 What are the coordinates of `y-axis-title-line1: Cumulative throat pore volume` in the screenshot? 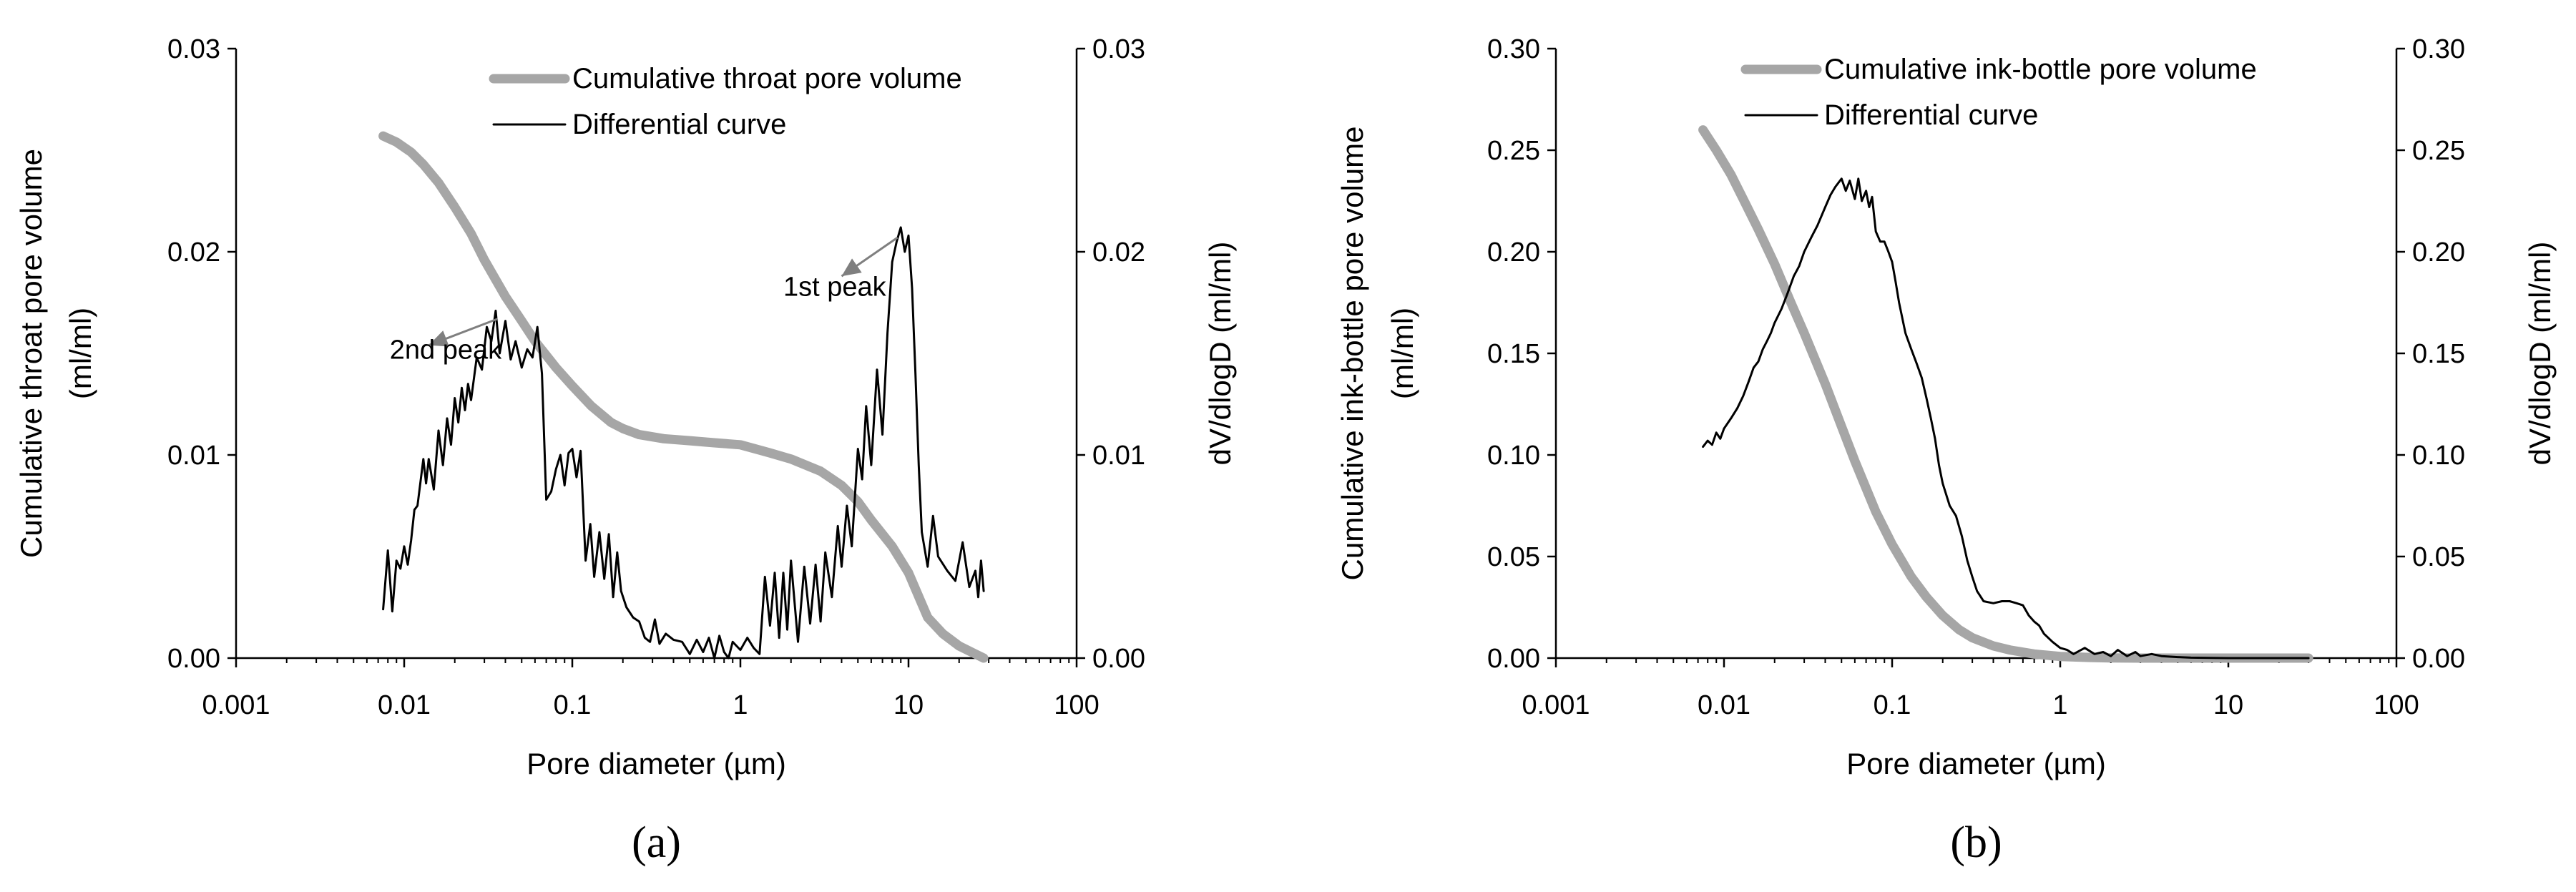 It's located at (31, 353).